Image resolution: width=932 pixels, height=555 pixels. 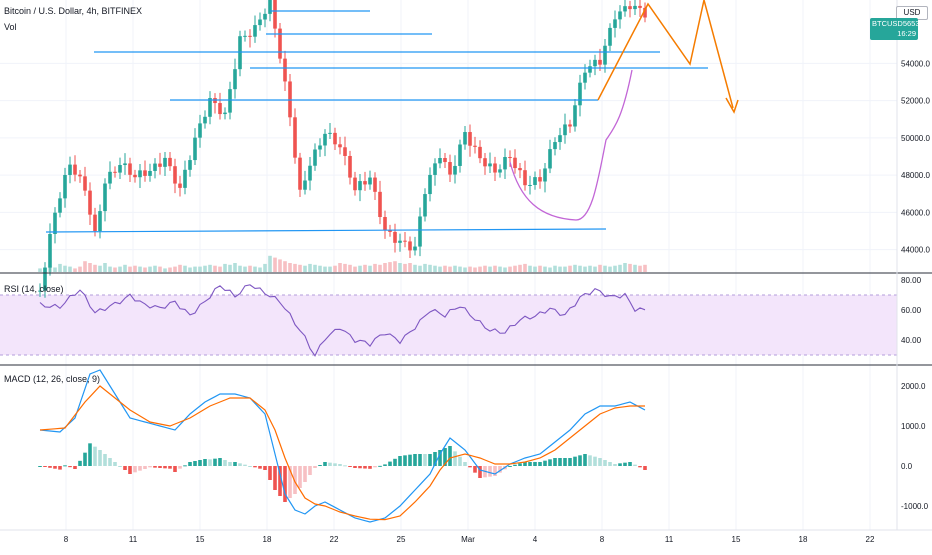 What do you see at coordinates (326, 230) in the screenshot?
I see `horizontal-trendline` at bounding box center [326, 230].